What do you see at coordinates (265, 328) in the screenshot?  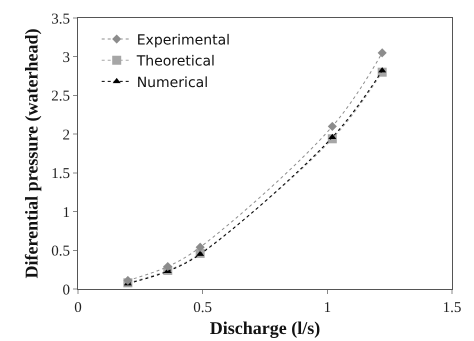 I see `x-axis-title: Discharge (l/s)` at bounding box center [265, 328].